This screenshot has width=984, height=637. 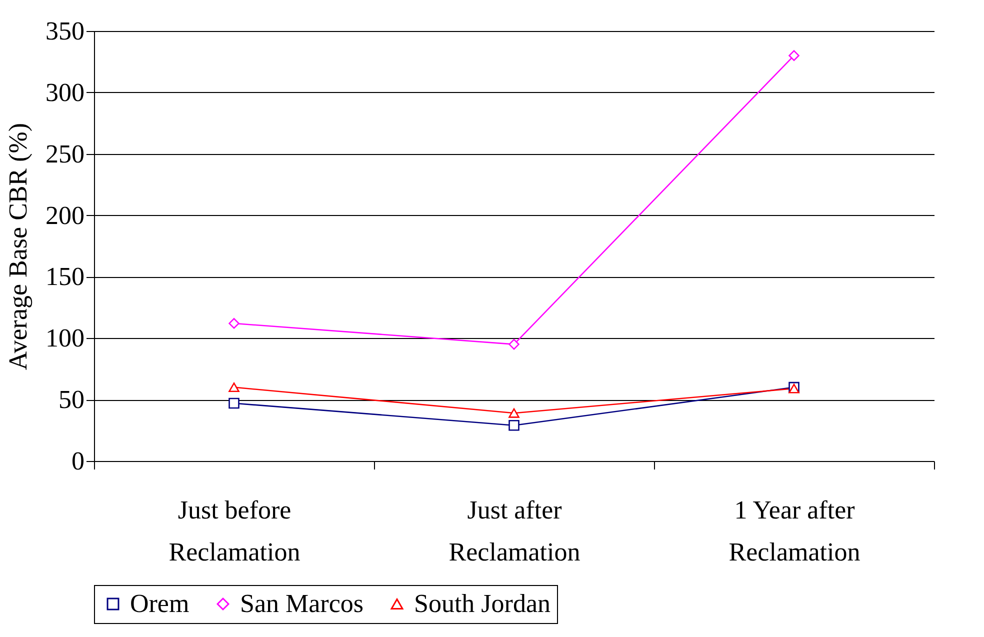 What do you see at coordinates (65, 277) in the screenshot?
I see `y-tick-label: 150` at bounding box center [65, 277].